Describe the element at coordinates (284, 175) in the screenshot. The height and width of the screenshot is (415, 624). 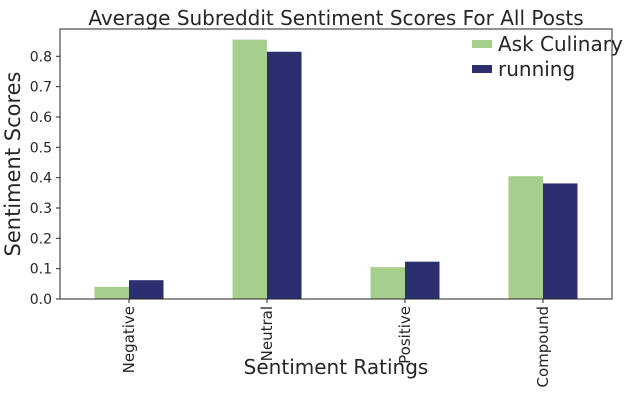
I see `bar-running-neutral` at that location.